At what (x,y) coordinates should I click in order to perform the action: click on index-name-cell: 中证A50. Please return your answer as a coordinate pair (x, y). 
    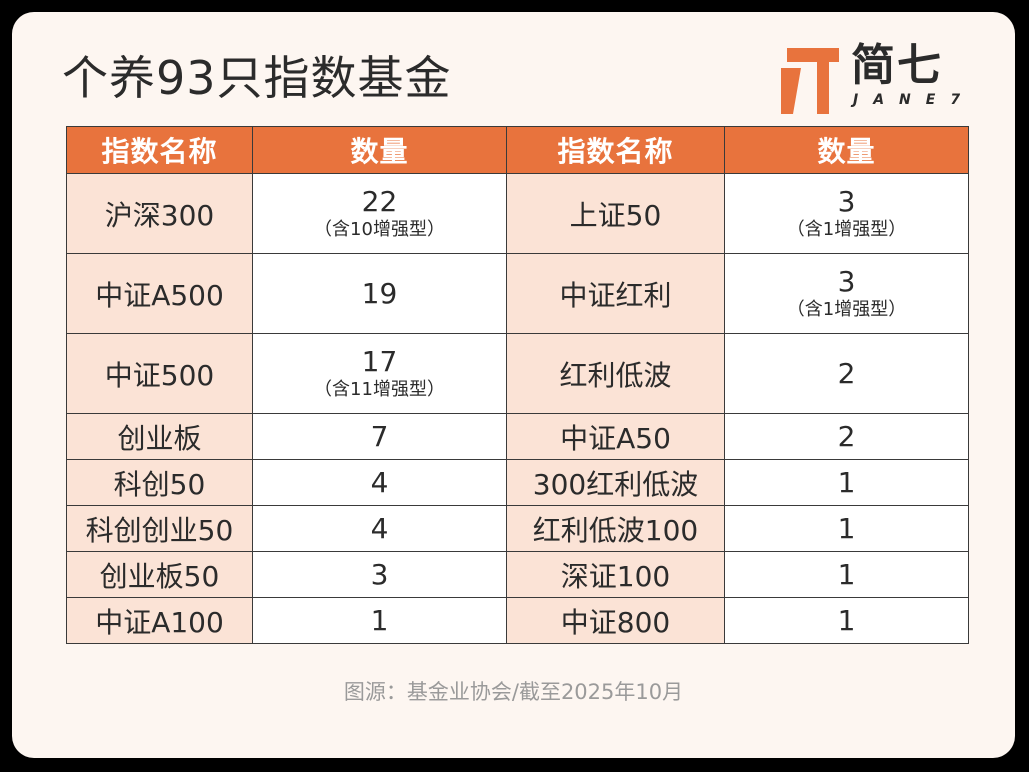
    Looking at the image, I should click on (615, 436).